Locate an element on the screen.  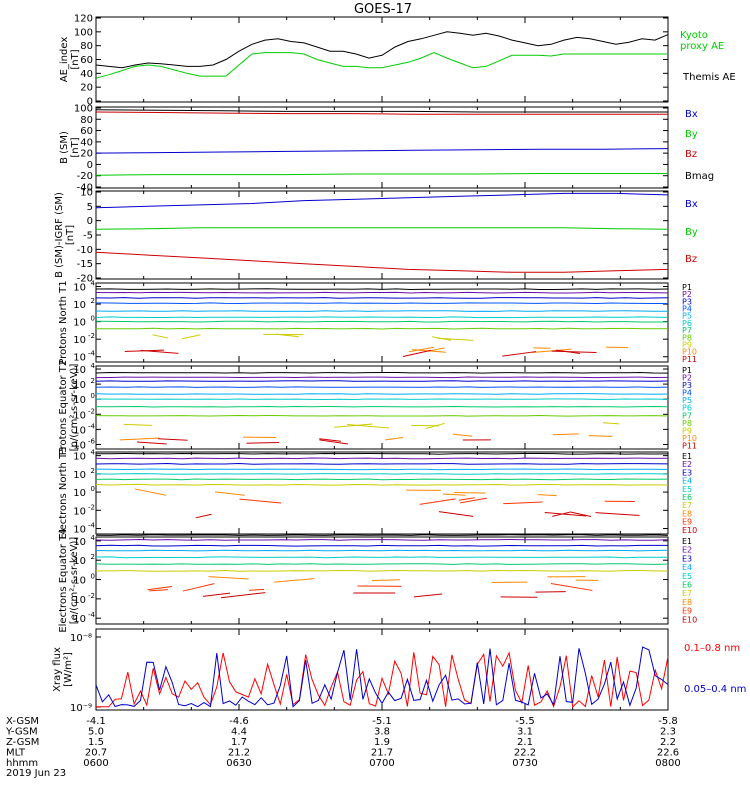
x-axis-value: 2.3 is located at coordinates (668, 732).